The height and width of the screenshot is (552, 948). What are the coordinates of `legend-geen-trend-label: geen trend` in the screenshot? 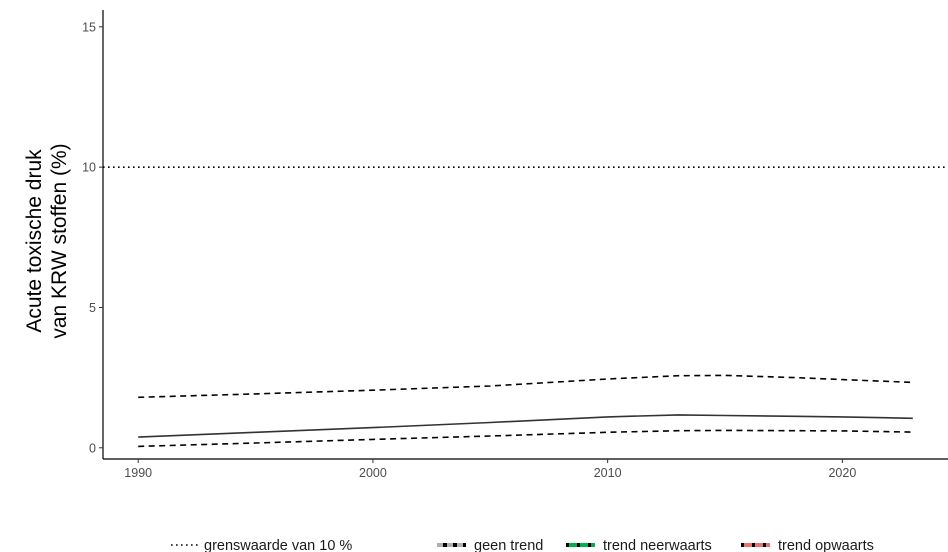 It's located at (508, 545).